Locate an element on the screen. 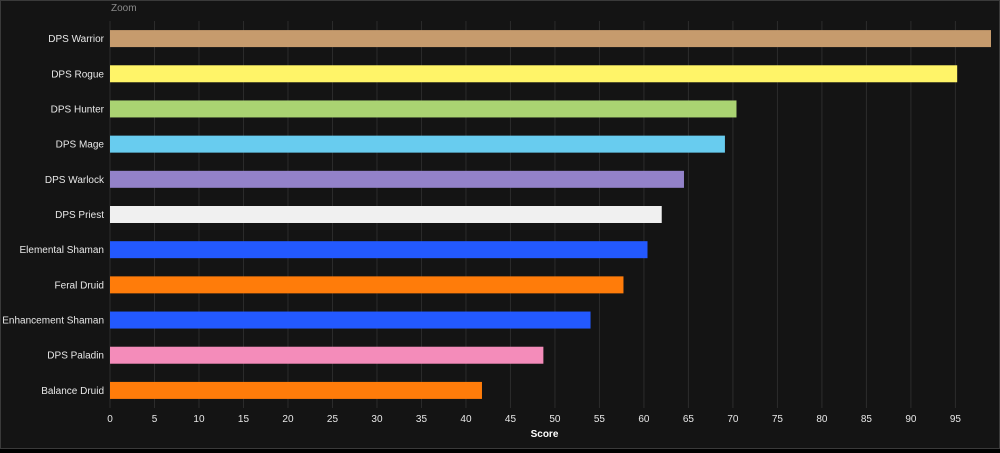 This screenshot has width=1000, height=453. x-tick-label: 75 is located at coordinates (778, 419).